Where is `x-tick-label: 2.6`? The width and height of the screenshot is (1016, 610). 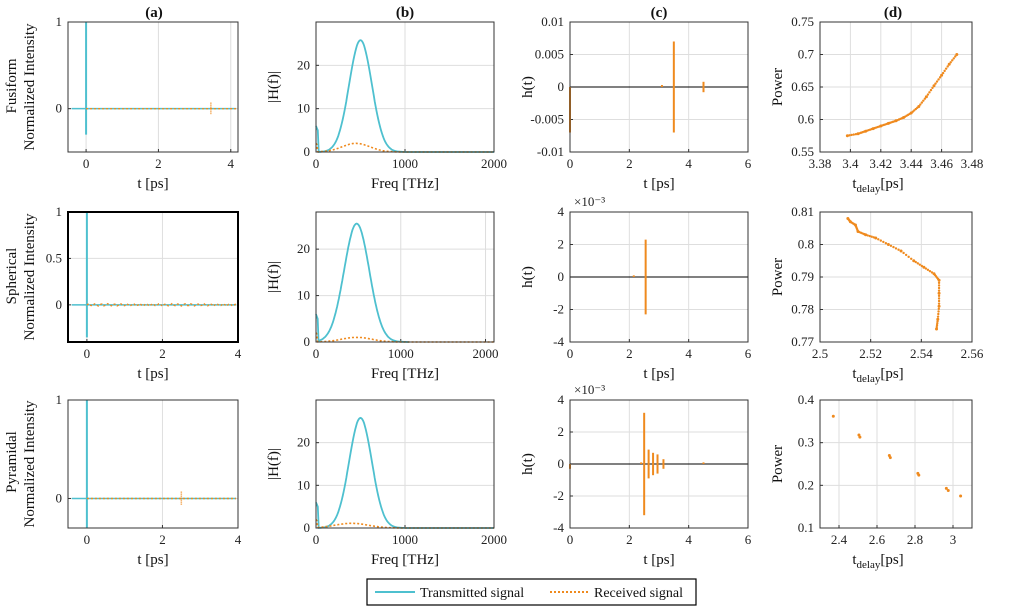 x-tick-label: 2.6 is located at coordinates (877, 539).